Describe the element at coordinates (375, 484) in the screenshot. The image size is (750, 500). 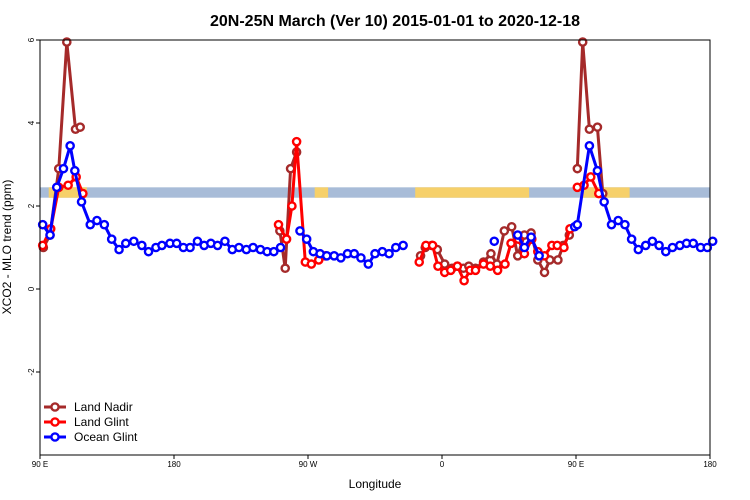
I see `x-axis-label: Longitude` at that location.